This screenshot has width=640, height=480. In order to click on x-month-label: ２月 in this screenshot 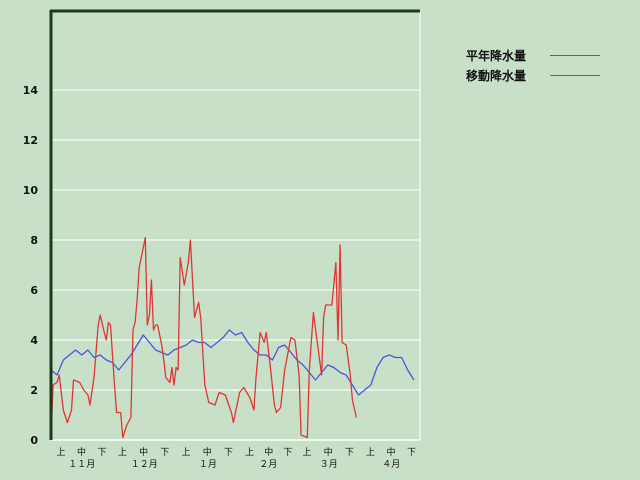, I will do `click(268, 464)`.